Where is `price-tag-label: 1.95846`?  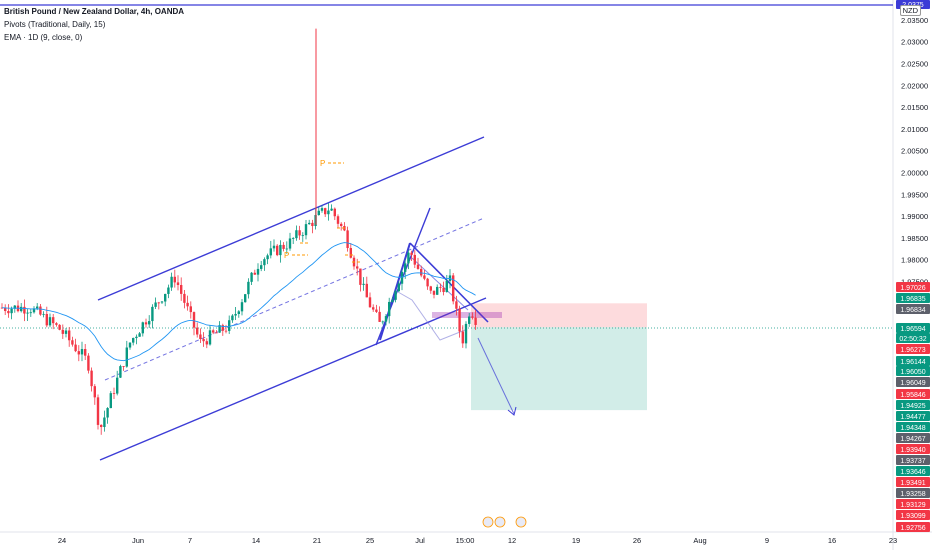 price-tag-label: 1.95846 is located at coordinates (912, 395).